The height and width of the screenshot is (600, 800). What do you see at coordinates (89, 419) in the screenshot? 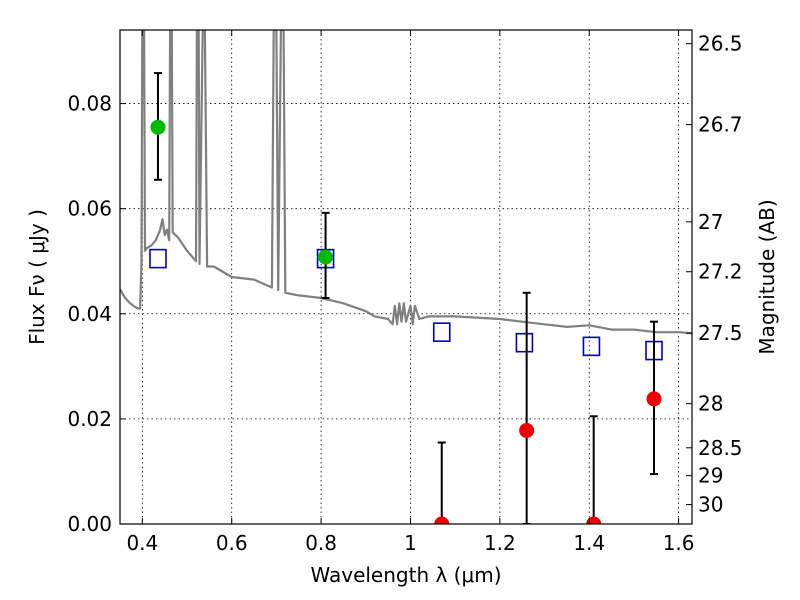
I see `y-tick-label: 0.02` at bounding box center [89, 419].